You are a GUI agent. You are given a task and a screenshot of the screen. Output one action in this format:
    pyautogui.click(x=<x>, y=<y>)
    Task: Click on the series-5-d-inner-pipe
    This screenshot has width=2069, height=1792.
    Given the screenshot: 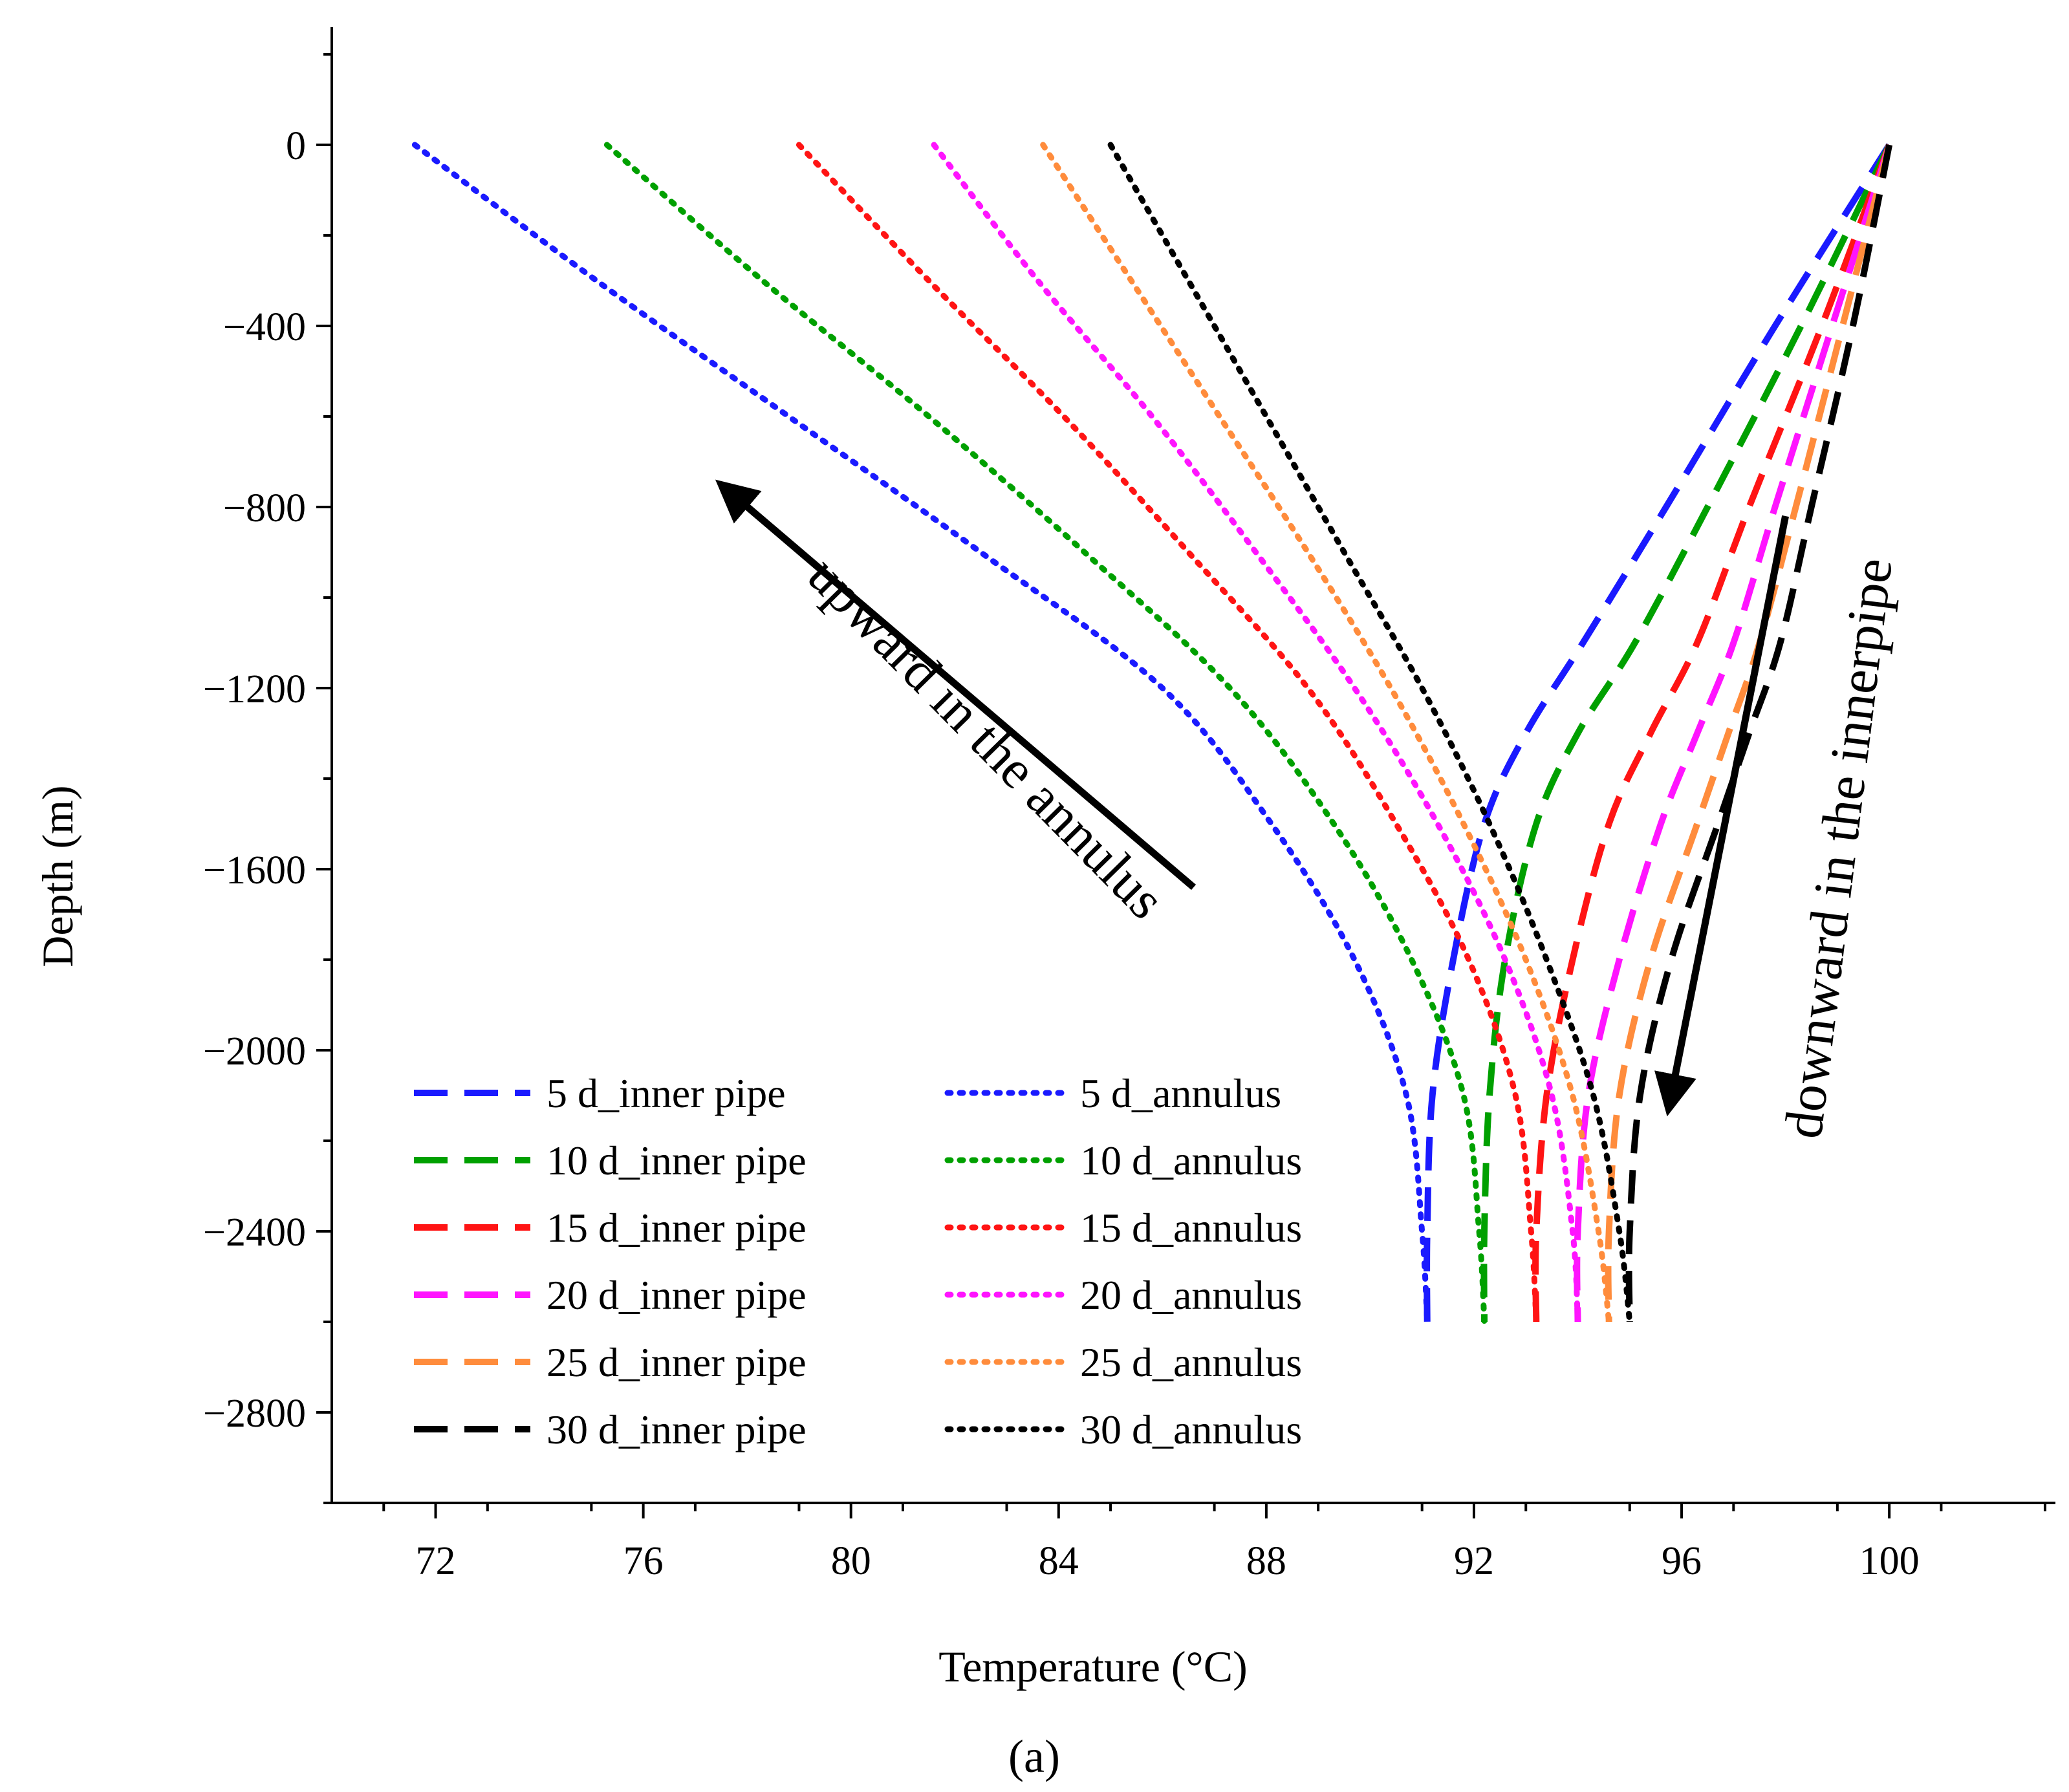 What is the action you would take?
    pyautogui.click(x=1658, y=732)
    